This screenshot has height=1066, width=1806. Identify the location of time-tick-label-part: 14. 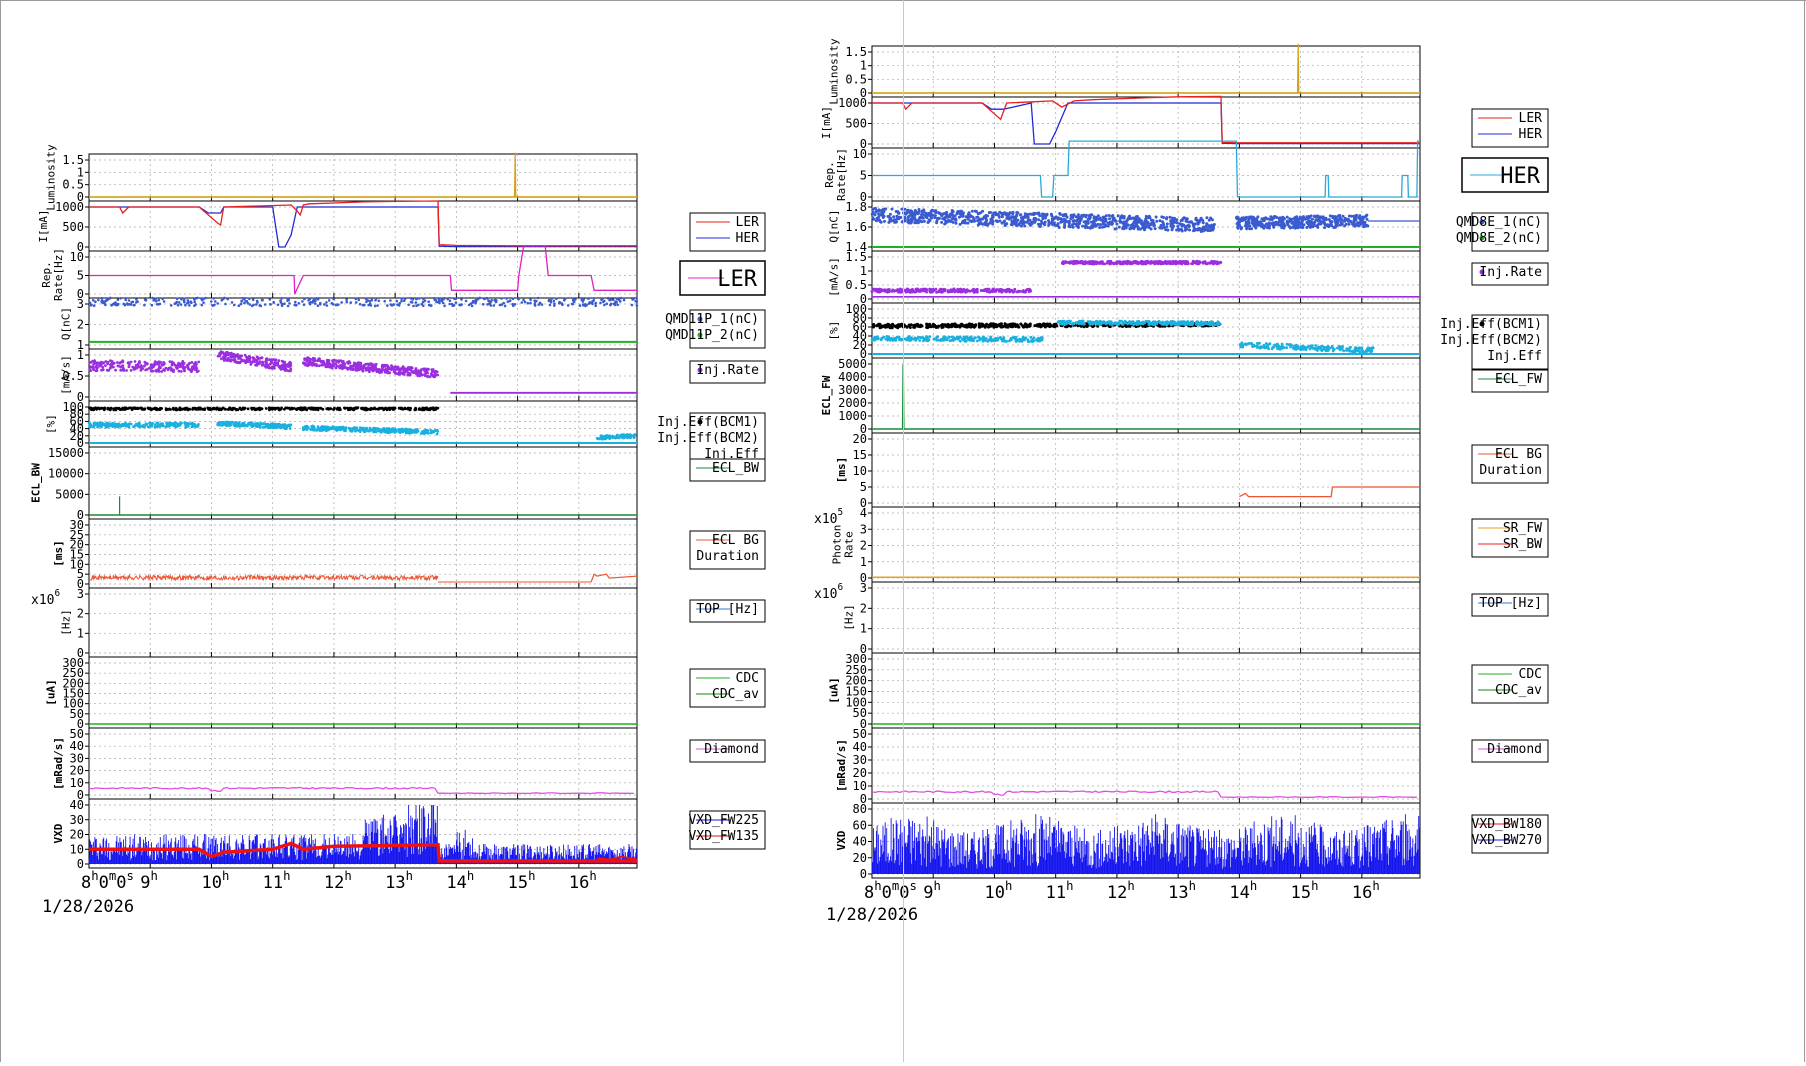
(456, 883).